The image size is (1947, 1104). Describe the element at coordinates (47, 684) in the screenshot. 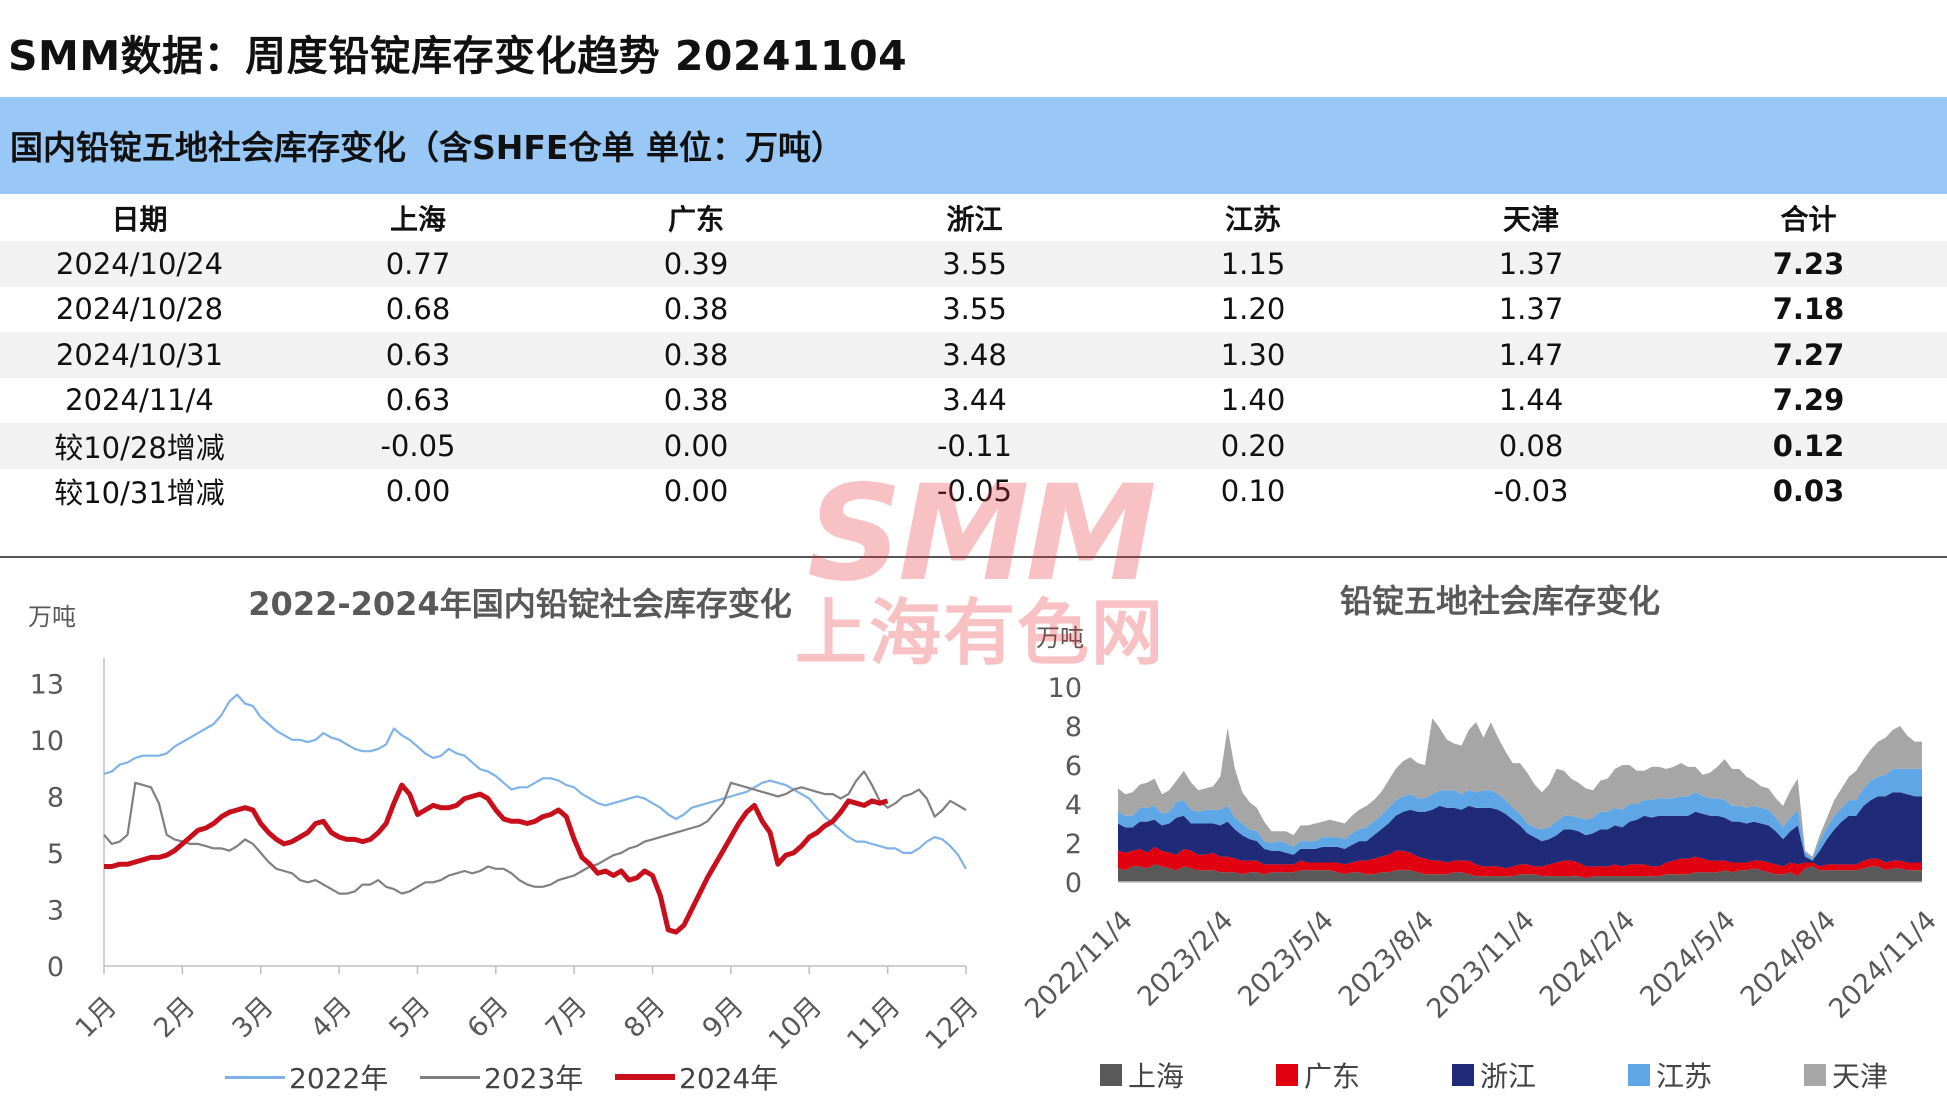

I see `y-tick-label: 13` at that location.